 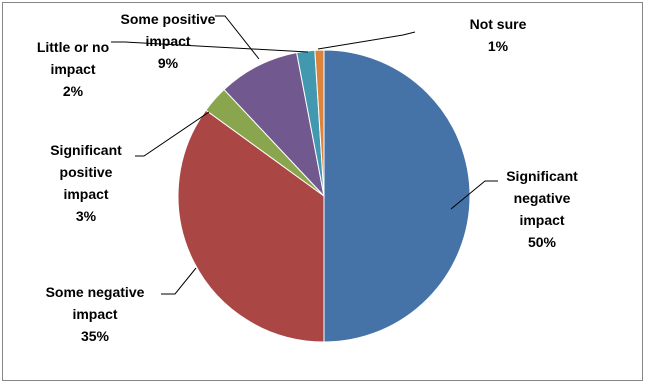 What do you see at coordinates (474, 195) in the screenshot?
I see `leader-line-significant-negative` at bounding box center [474, 195].